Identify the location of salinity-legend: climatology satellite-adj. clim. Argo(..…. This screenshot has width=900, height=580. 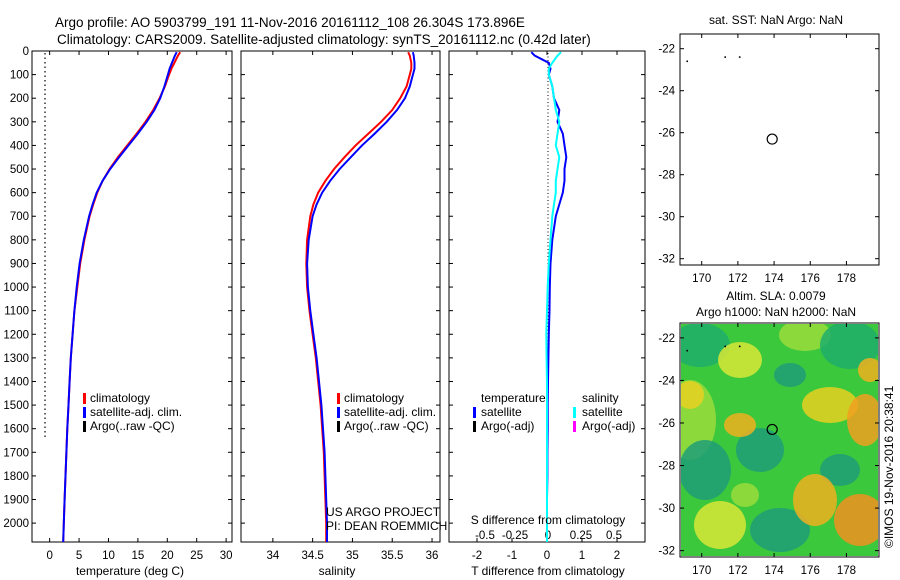
(386, 412).